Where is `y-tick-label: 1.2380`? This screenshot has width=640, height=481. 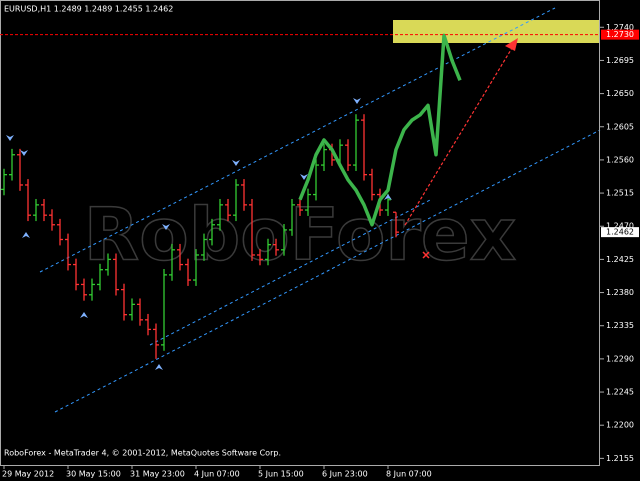
y-tick-label: 1.2380 is located at coordinates (620, 292).